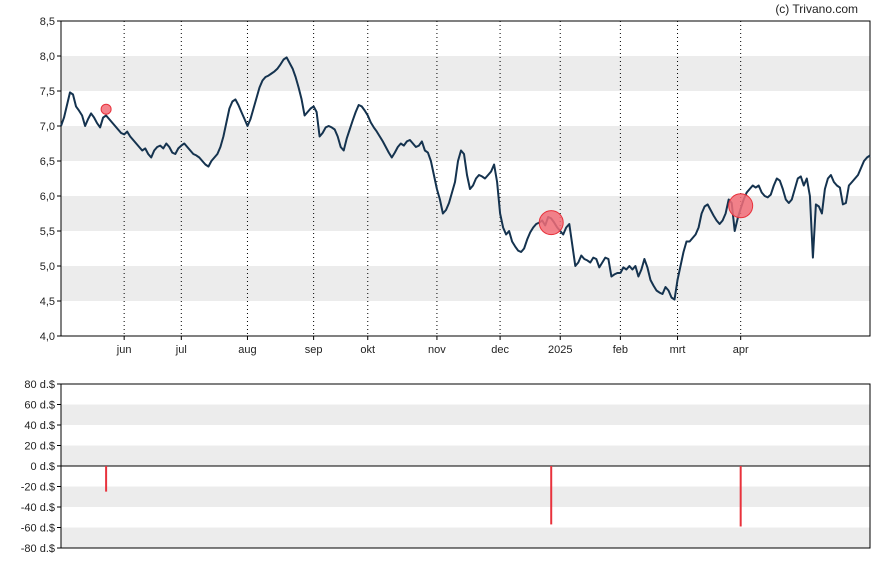 The image size is (888, 565). I want to click on x-tick-label: sep, so click(314, 350).